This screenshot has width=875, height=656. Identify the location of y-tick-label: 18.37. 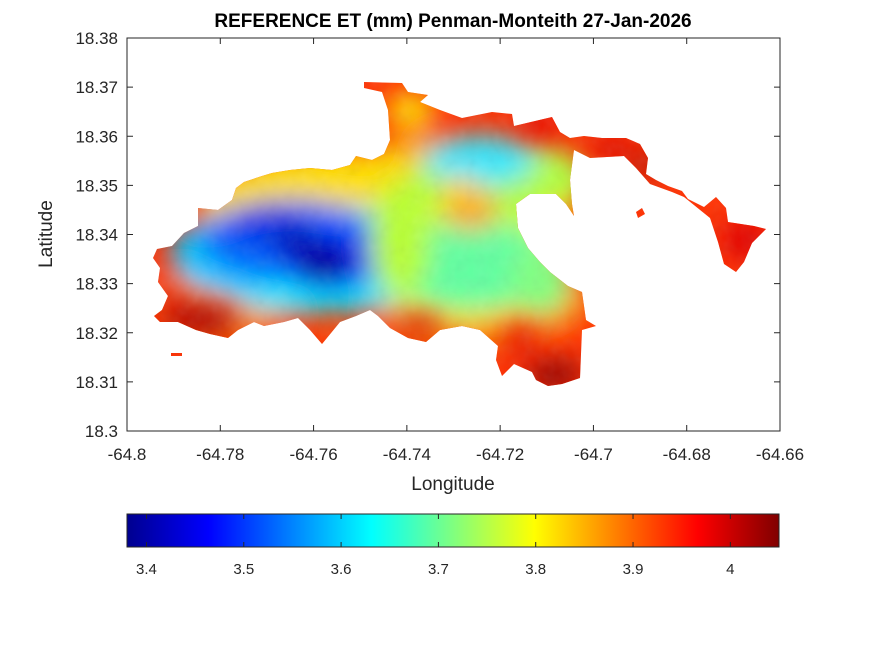
(96, 87).